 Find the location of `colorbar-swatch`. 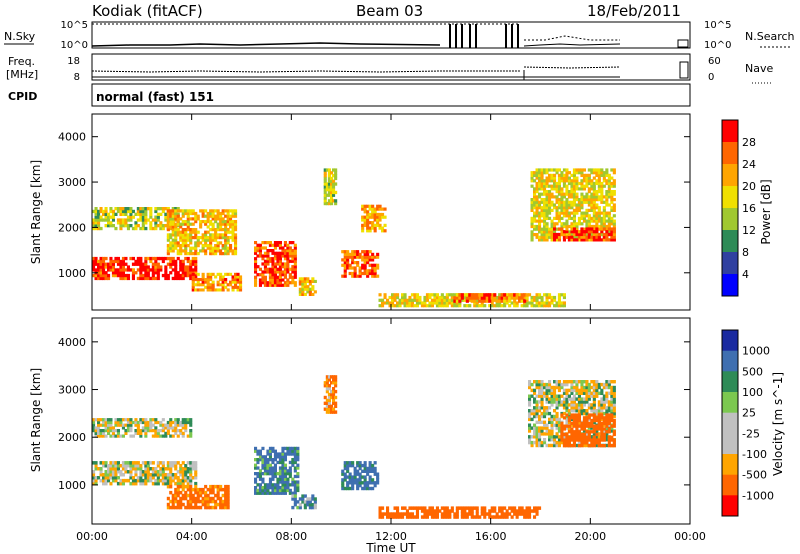

colorbar-swatch is located at coordinates (730, 263).